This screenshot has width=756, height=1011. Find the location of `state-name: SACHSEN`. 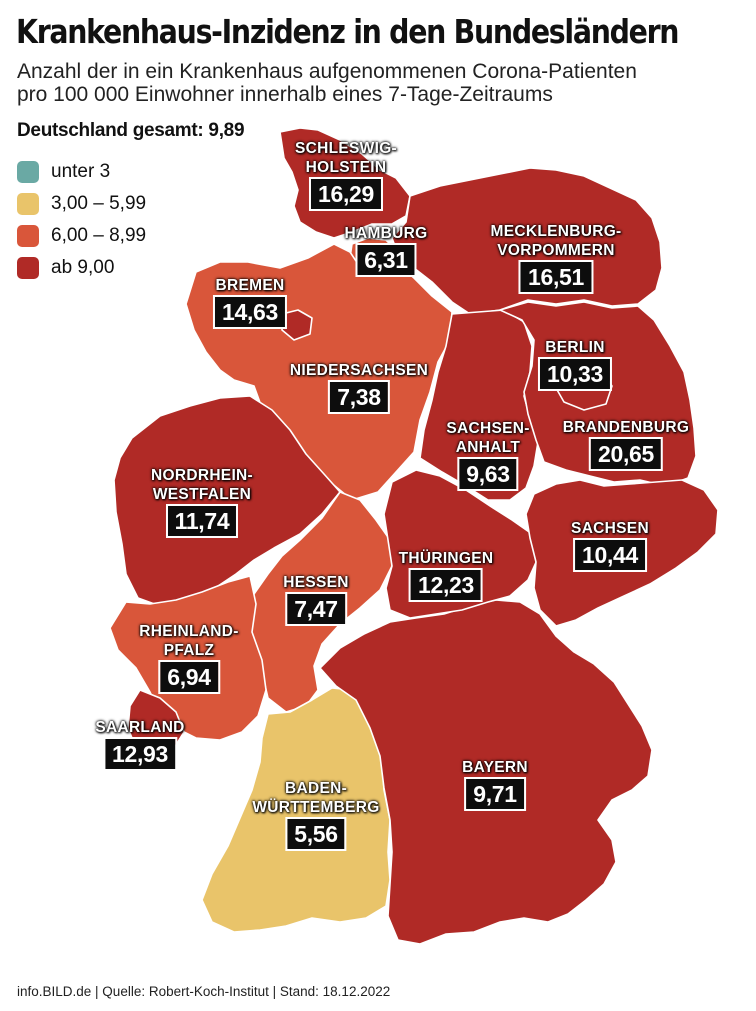

state-name: SACHSEN is located at coordinates (610, 528).